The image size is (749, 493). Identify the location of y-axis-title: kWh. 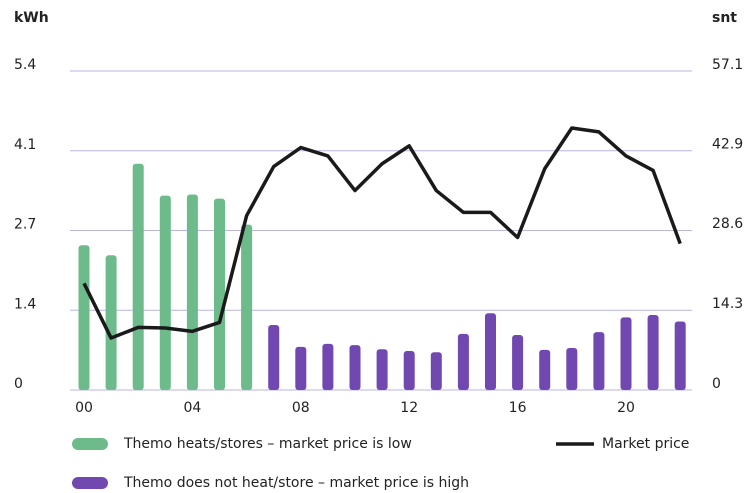
(31, 18).